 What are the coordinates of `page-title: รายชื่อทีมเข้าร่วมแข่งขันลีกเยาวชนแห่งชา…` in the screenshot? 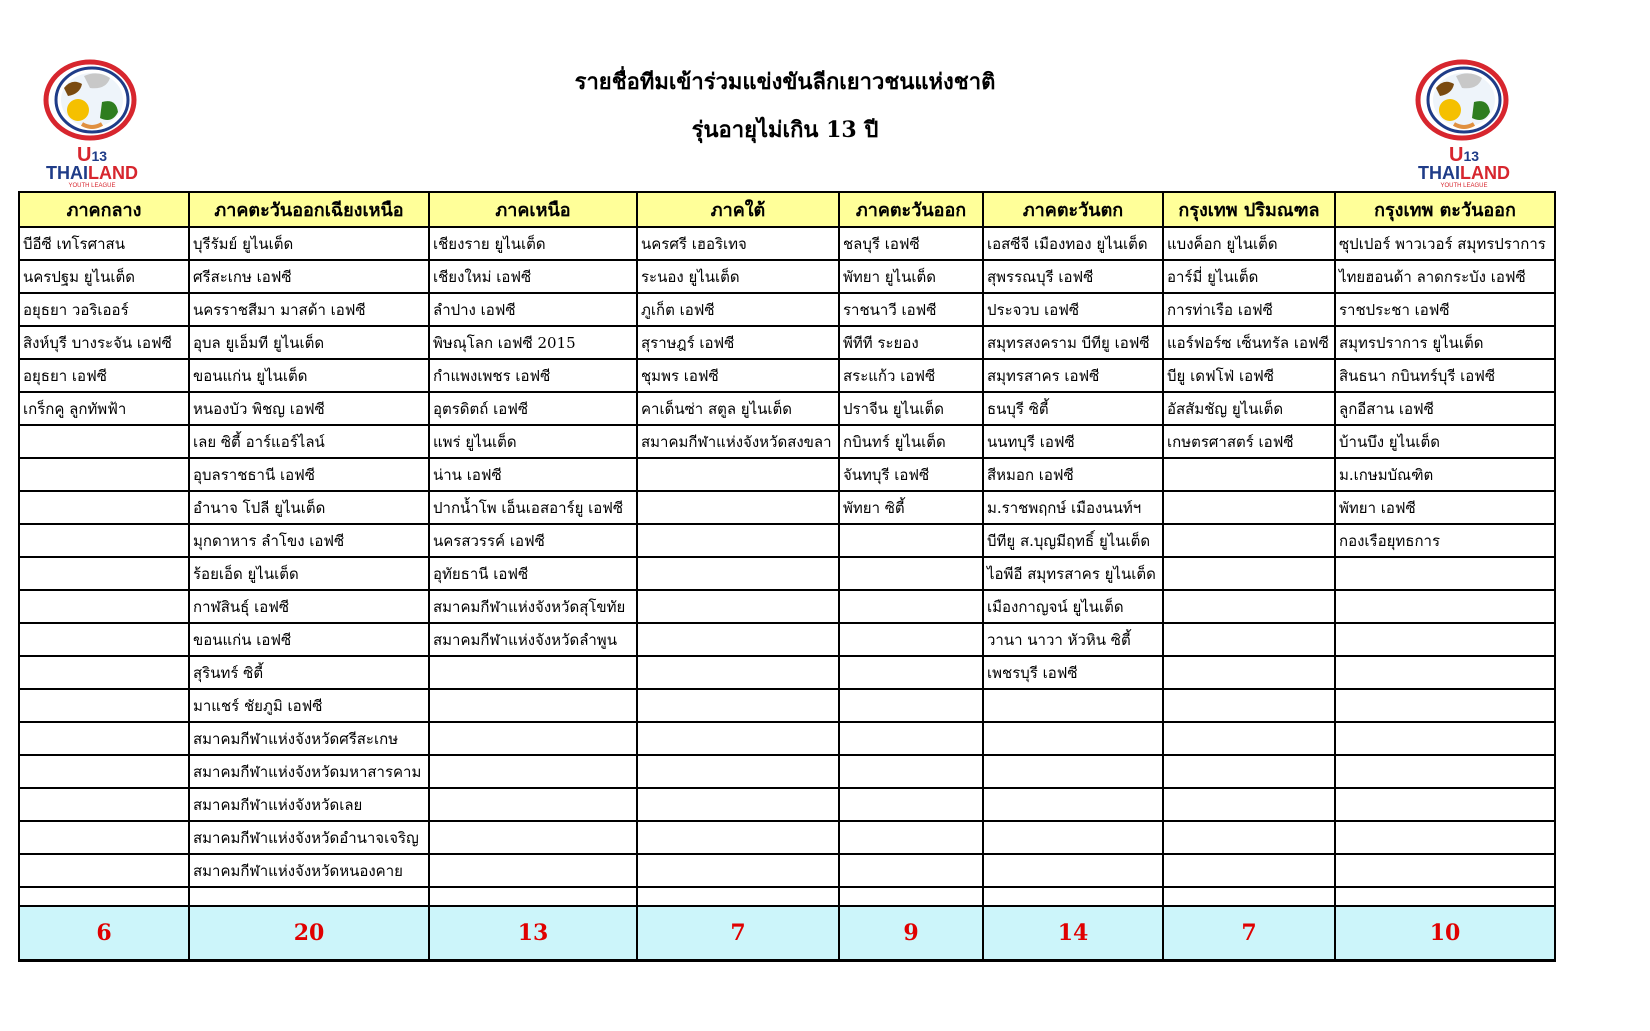 It's located at (785, 82).